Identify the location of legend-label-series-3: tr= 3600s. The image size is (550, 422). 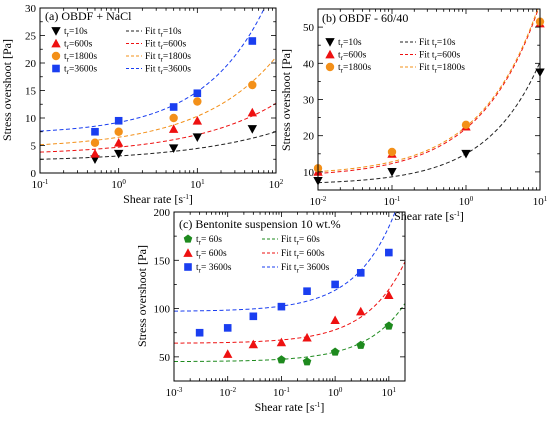
(214, 269).